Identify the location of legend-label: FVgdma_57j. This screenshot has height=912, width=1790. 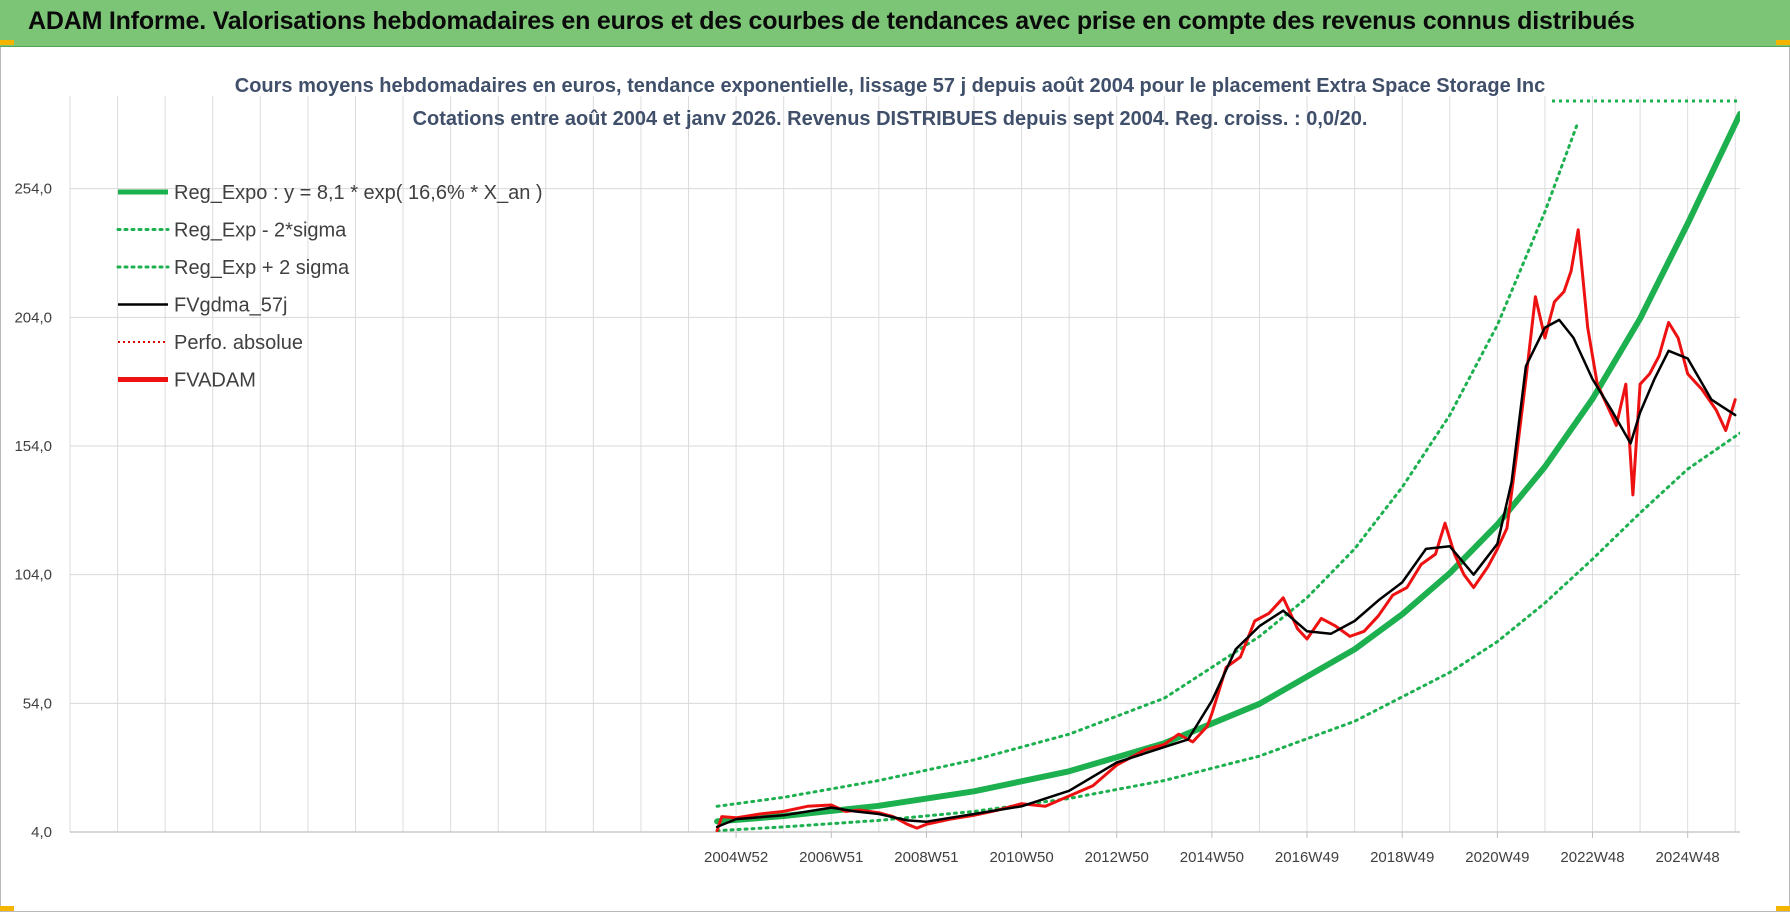
(230, 306).